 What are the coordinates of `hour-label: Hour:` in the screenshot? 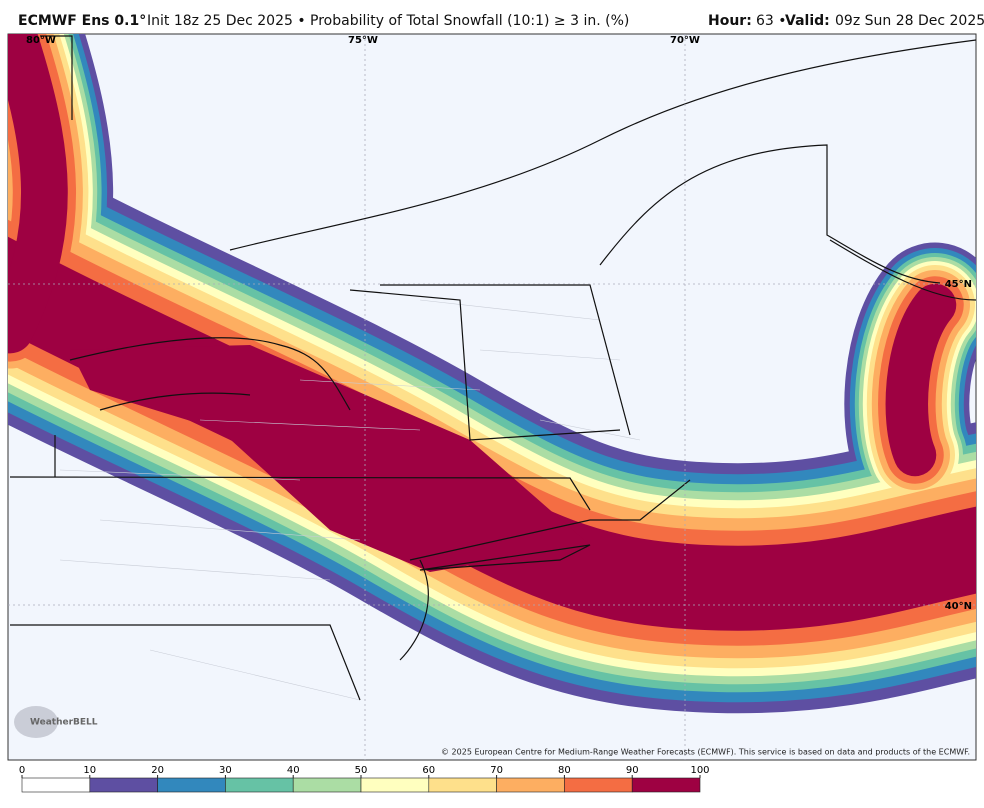 It's located at (730, 21).